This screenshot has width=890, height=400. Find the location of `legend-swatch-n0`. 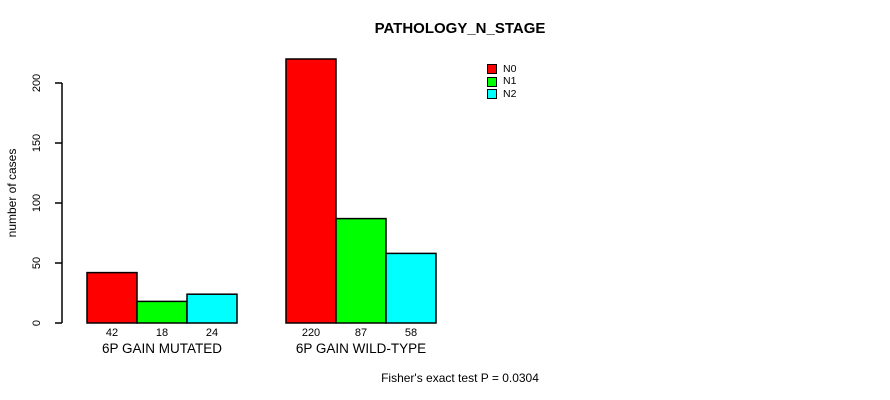

legend-swatch-n0 is located at coordinates (492, 69).